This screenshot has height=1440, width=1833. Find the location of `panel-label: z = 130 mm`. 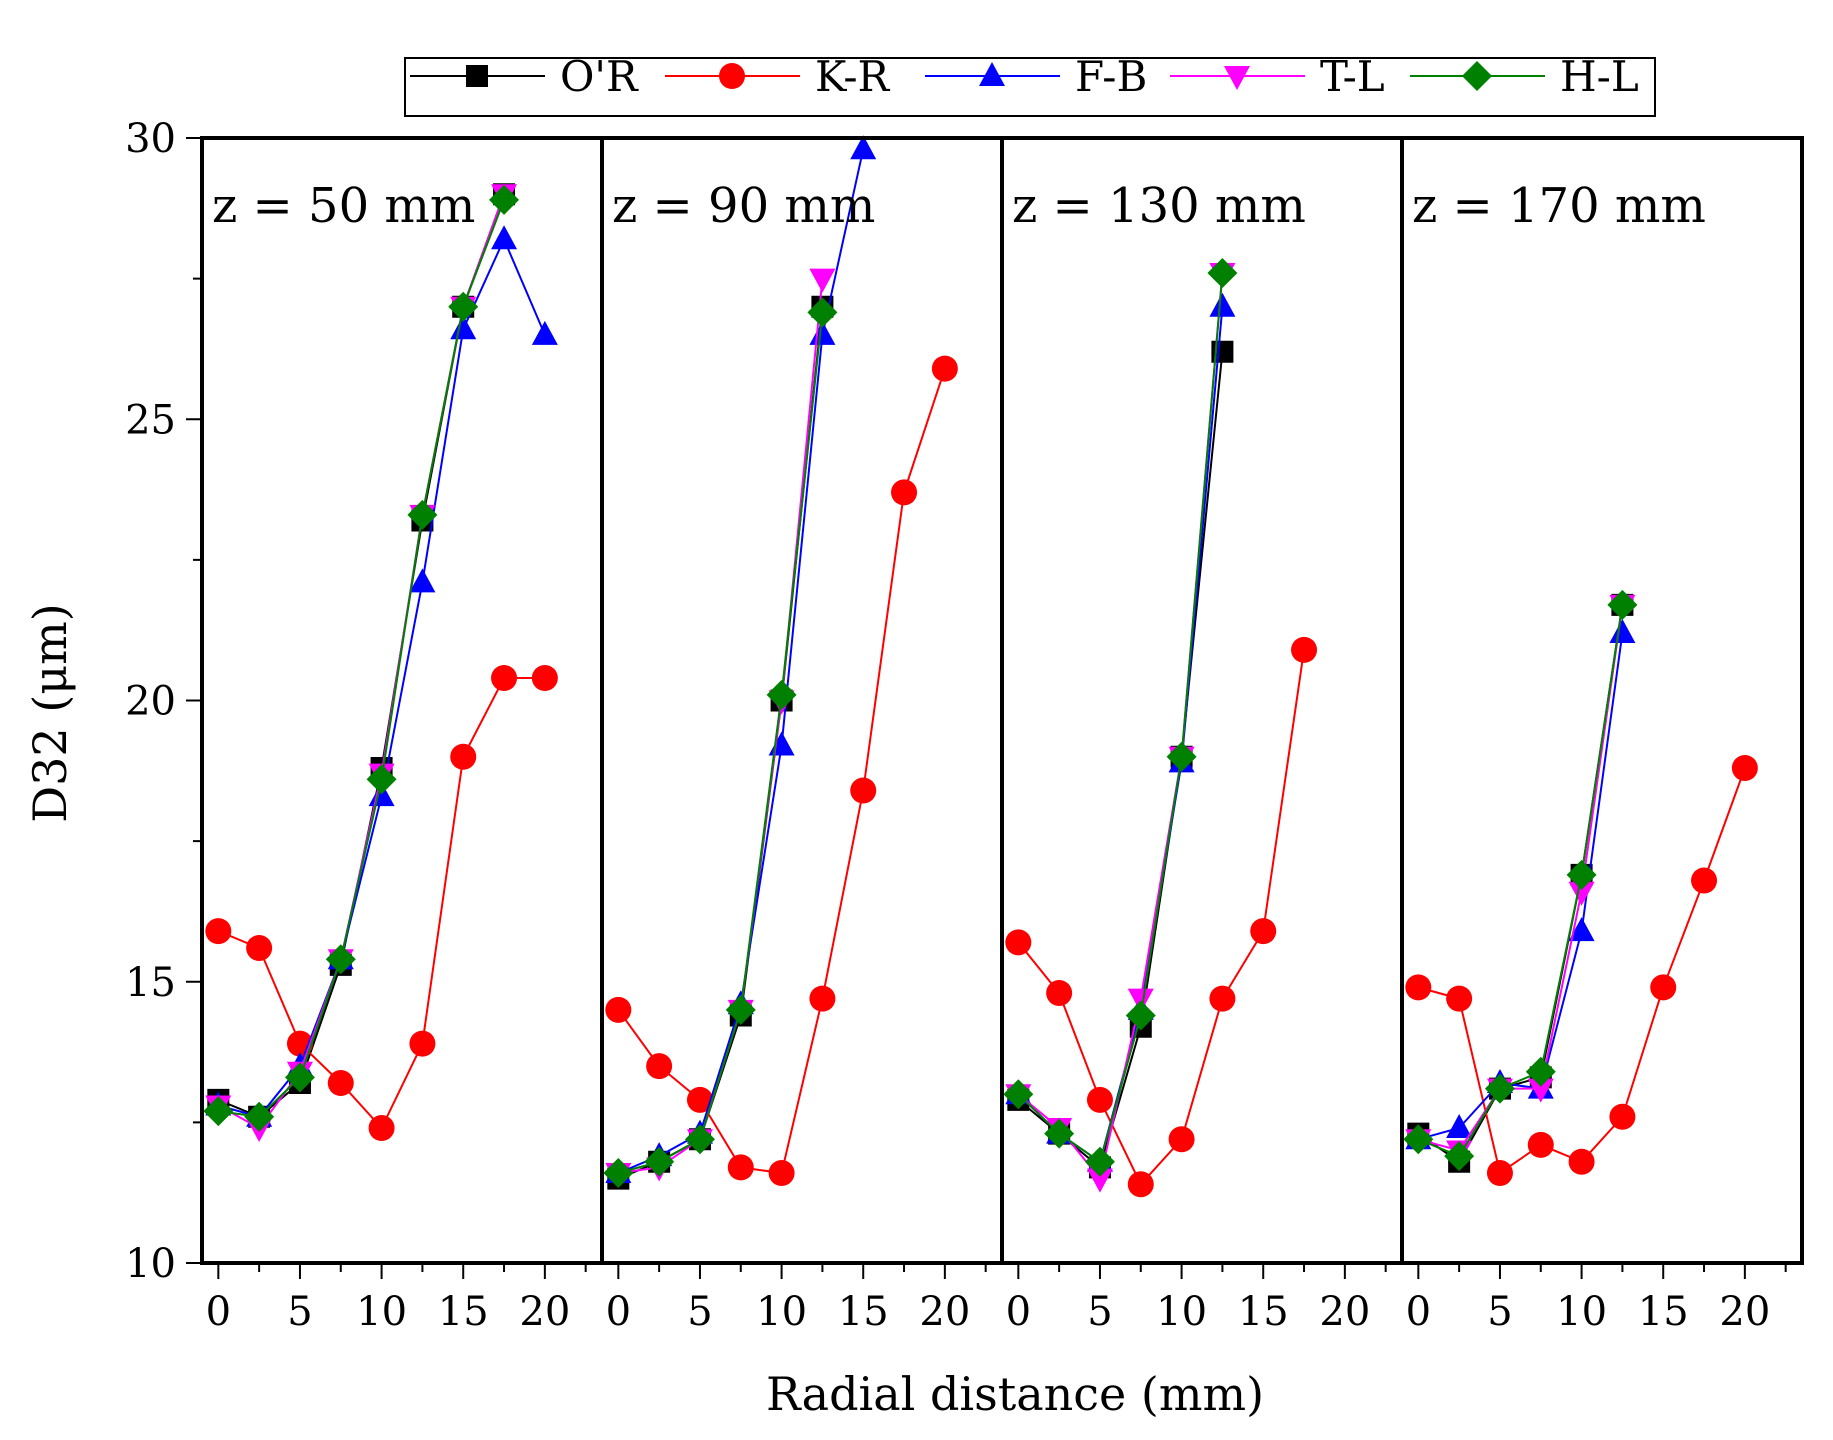

panel-label: z = 130 mm is located at coordinates (1159, 206).